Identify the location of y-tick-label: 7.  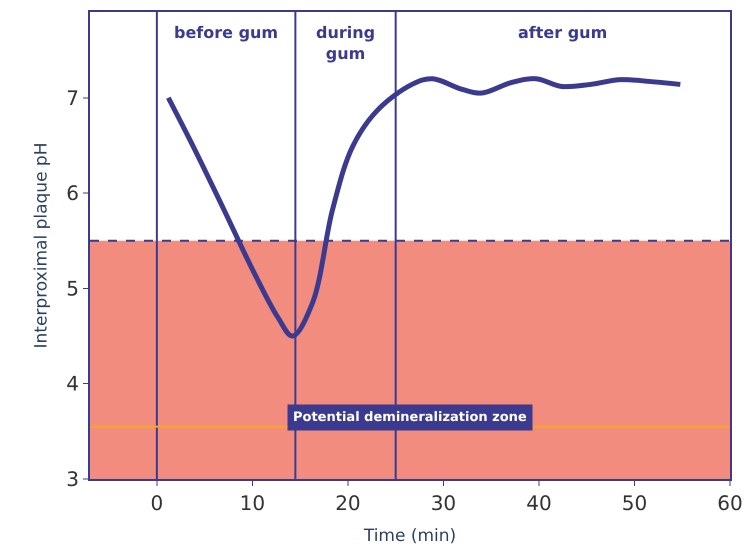
(72, 98).